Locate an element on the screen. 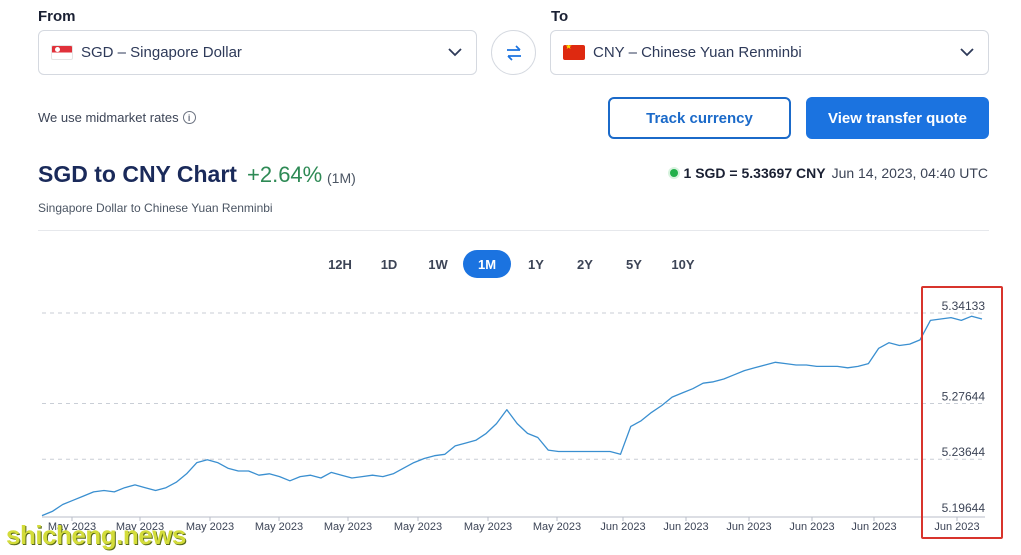 The image size is (1021, 555). rate-value: 1 SGD = 5.33697 CNY is located at coordinates (754, 173).